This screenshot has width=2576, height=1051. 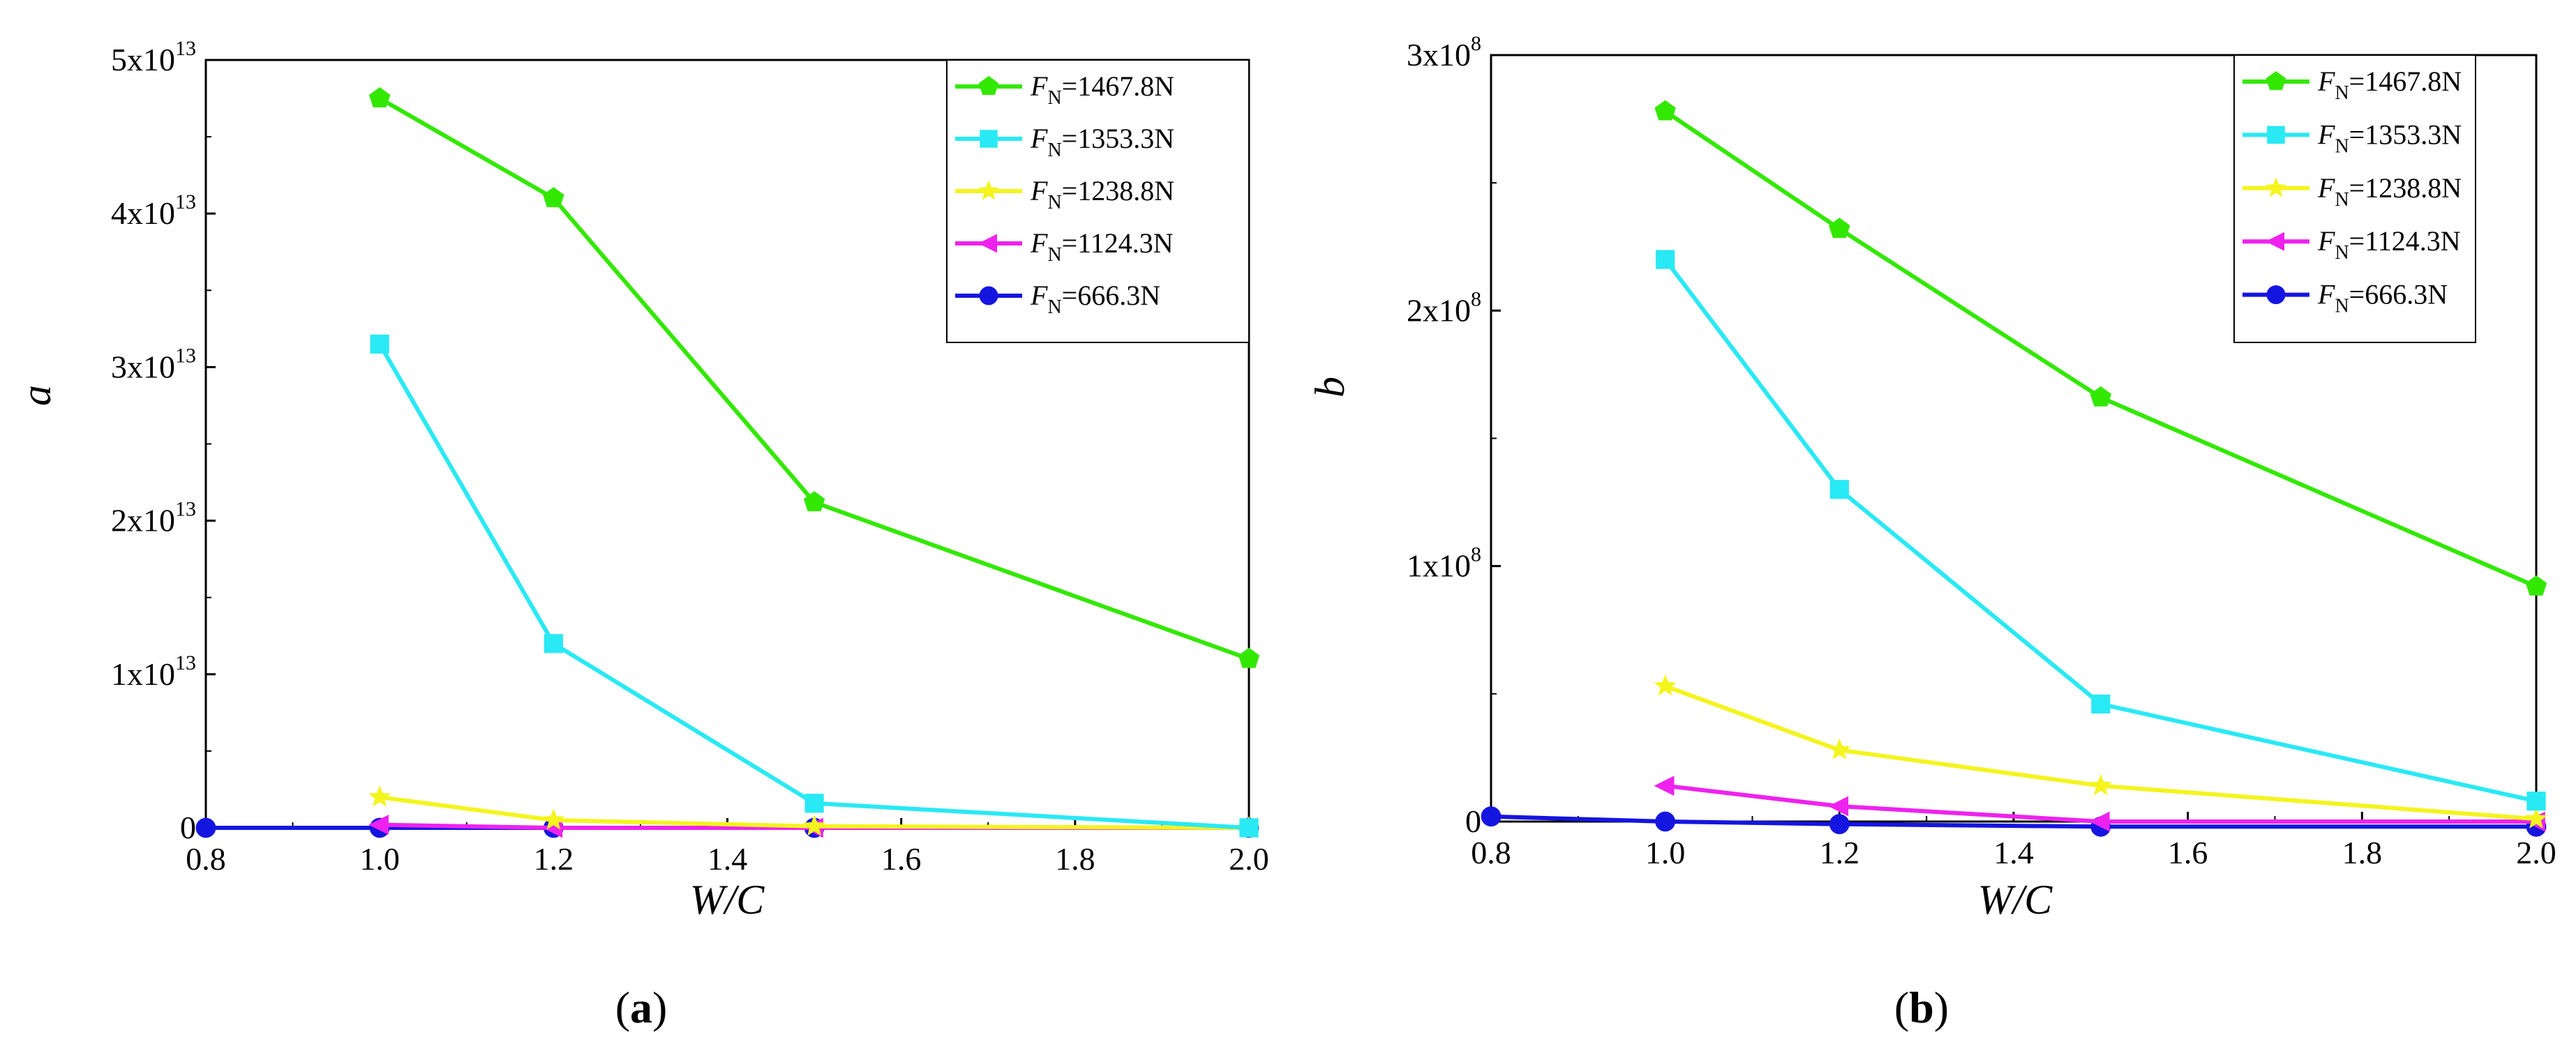 I want to click on x-axis-title: W/C, so click(x=727, y=900).